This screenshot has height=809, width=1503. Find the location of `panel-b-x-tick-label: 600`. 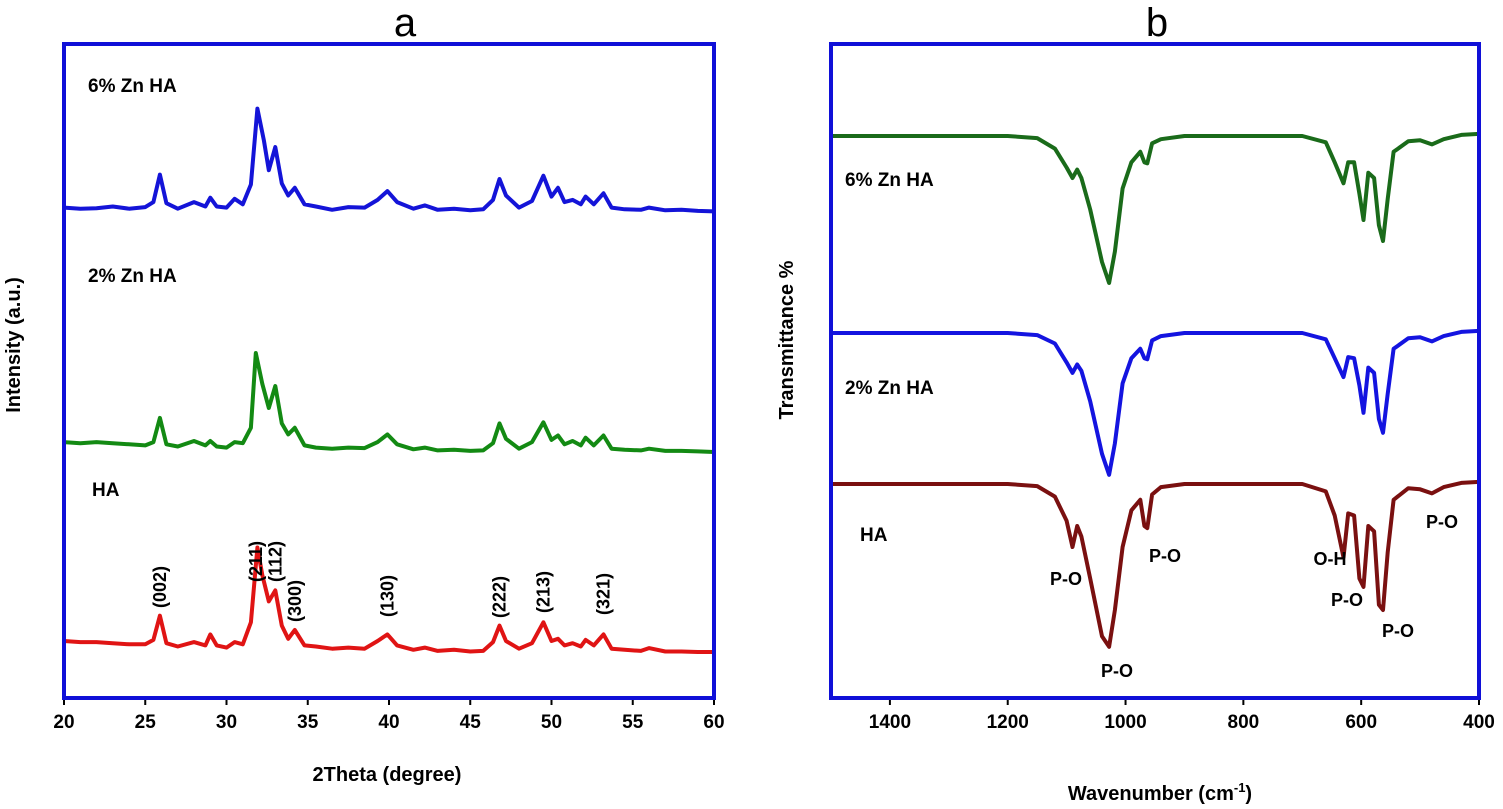

panel-b-x-tick-label: 600 is located at coordinates (1361, 722).